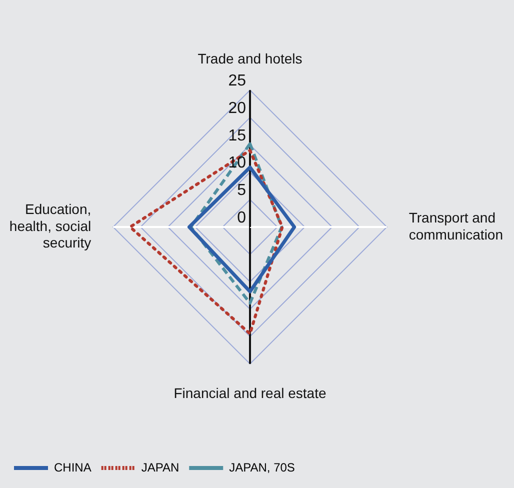  Describe the element at coordinates (50, 226) in the screenshot. I see `spoke-label: Education, health, social security` at that location.